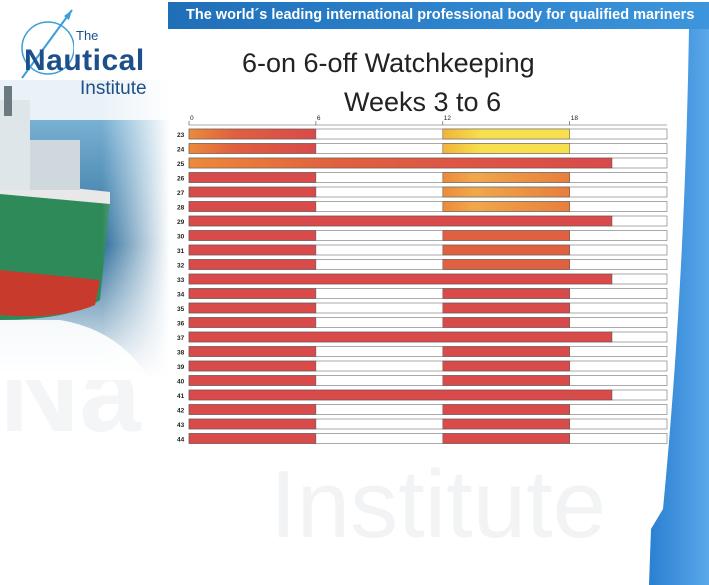  Describe the element at coordinates (181, 309) in the screenshot. I see `y-tick-label-35: 35` at that location.